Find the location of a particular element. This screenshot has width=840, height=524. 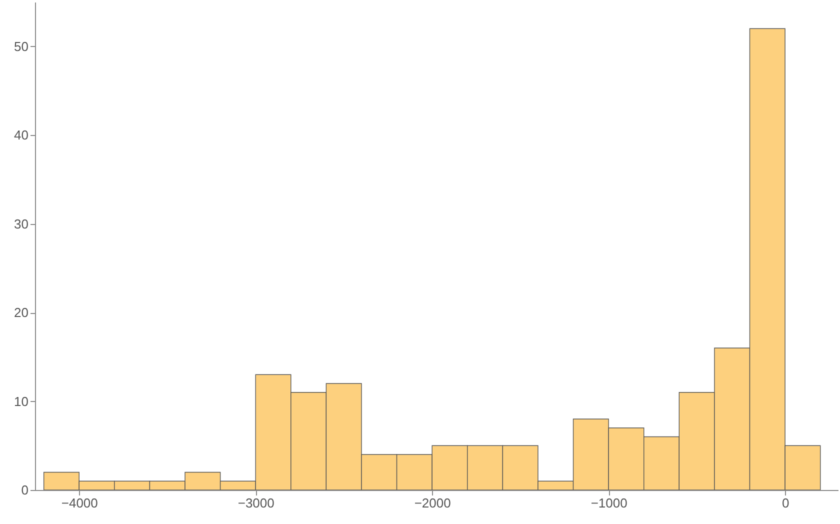

y-tick-label: 20 is located at coordinates (21, 312).